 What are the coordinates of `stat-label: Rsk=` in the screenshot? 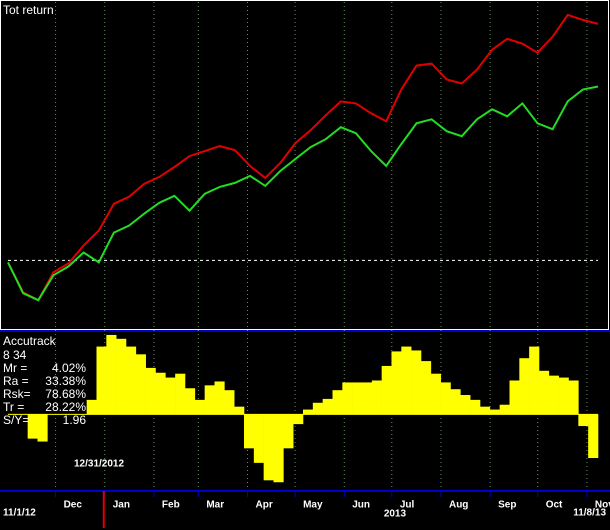 It's located at (17, 394).